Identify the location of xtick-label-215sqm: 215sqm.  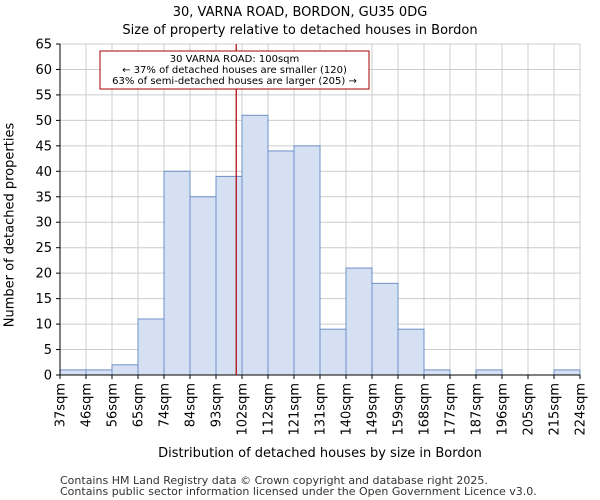
(555, 409).